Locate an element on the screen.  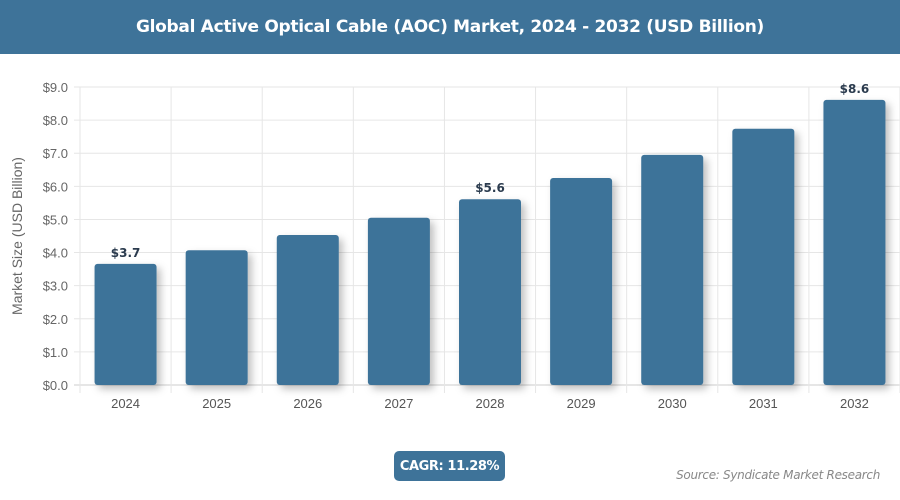
bar-2032 is located at coordinates (854, 242).